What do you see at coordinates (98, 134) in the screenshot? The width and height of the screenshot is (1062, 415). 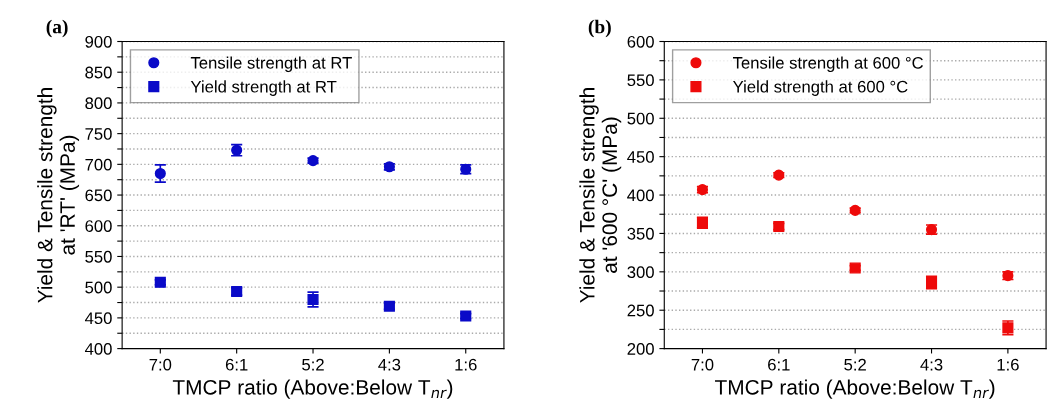 I see `y-tick-label: 750` at bounding box center [98, 134].